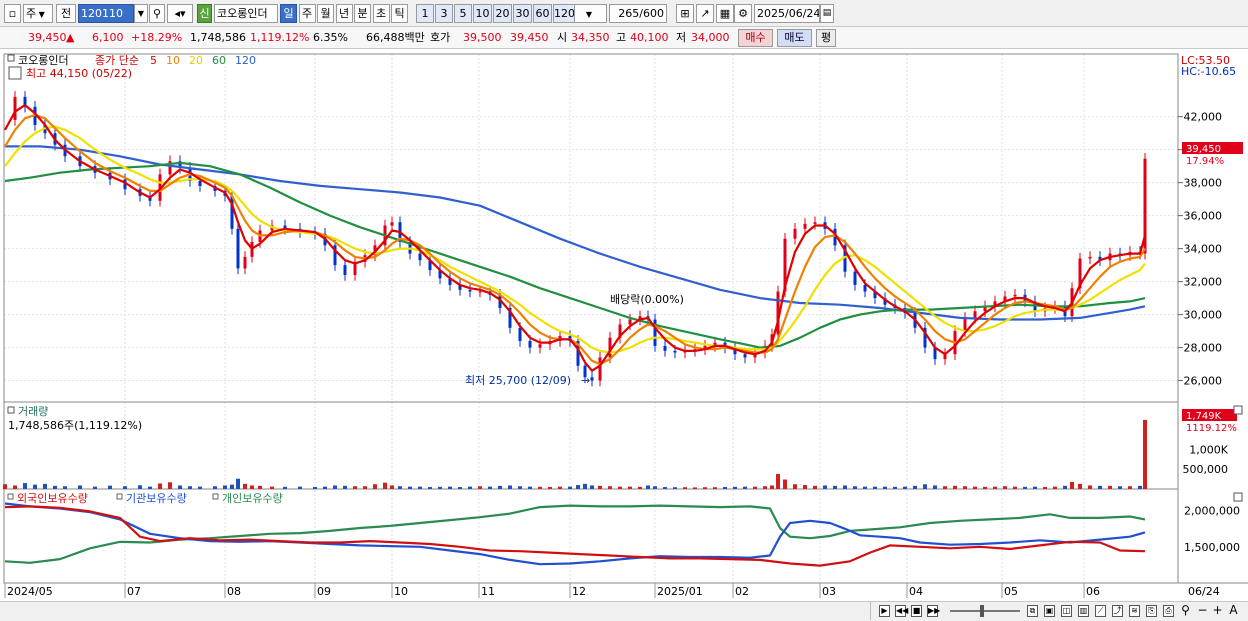 This screenshot has height=621, width=1248. Describe the element at coordinates (15, 73) in the screenshot. I see `grid-toggle-icon` at that location.